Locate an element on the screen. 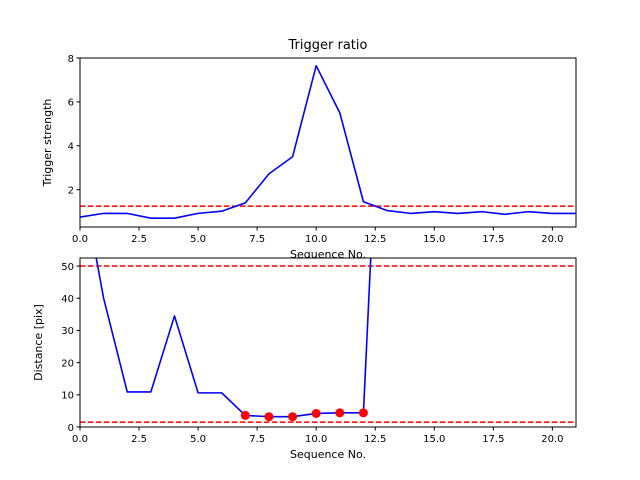  y-tick-label: 20 is located at coordinates (67, 363).